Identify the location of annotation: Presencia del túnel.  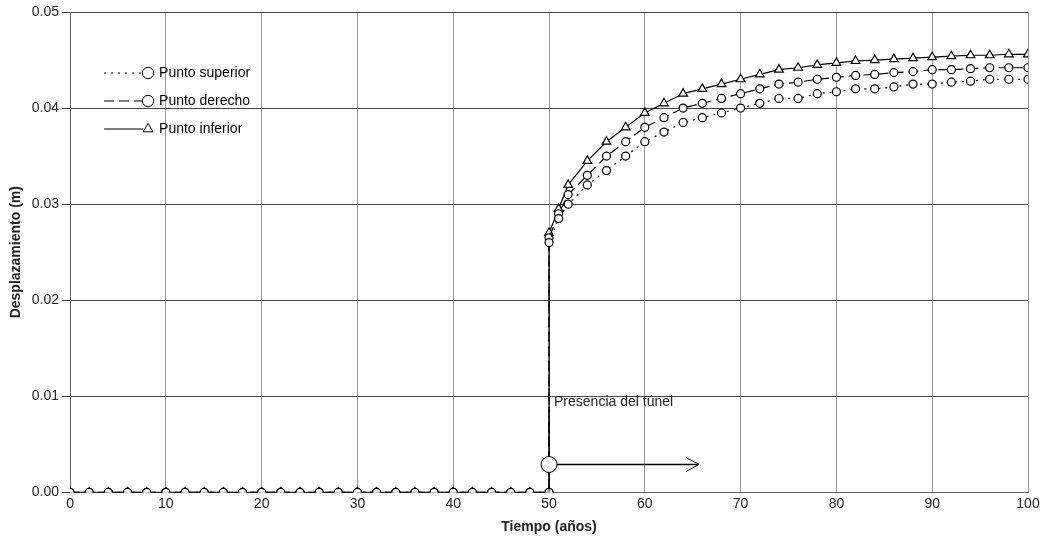
(614, 400).